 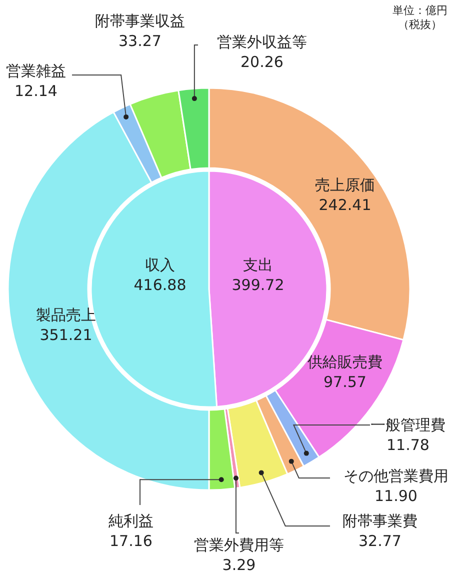 What do you see at coordinates (258, 285) in the screenshot?
I see `data-label: 399.72` at bounding box center [258, 285].